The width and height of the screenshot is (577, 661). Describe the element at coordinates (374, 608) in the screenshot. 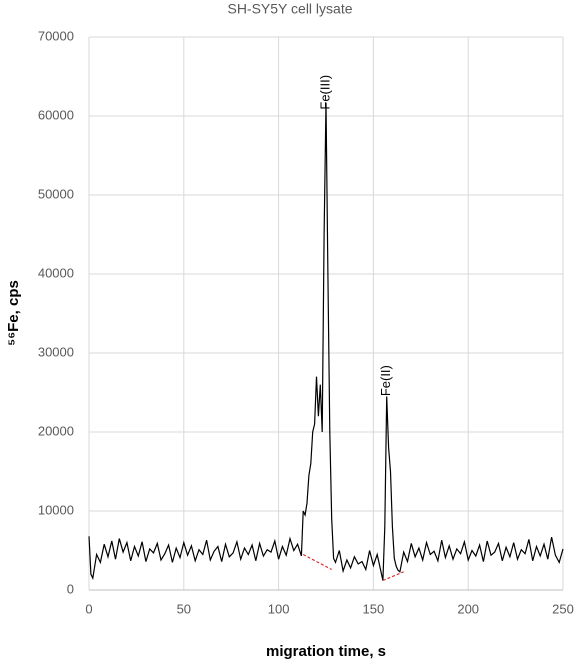

I see `x-tick-label: 150` at that location.